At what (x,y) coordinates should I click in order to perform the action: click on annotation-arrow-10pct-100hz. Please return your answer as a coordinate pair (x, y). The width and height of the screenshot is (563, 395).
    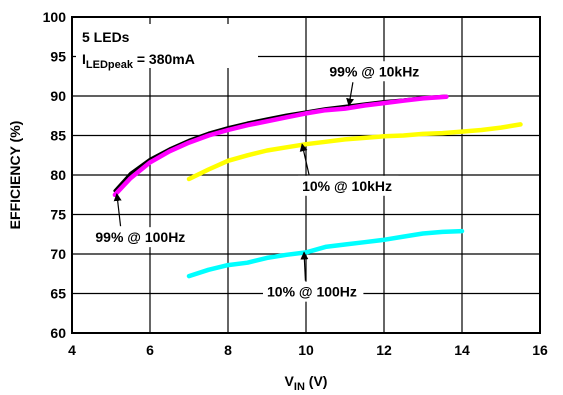
    Looking at the image, I should click on (304, 266).